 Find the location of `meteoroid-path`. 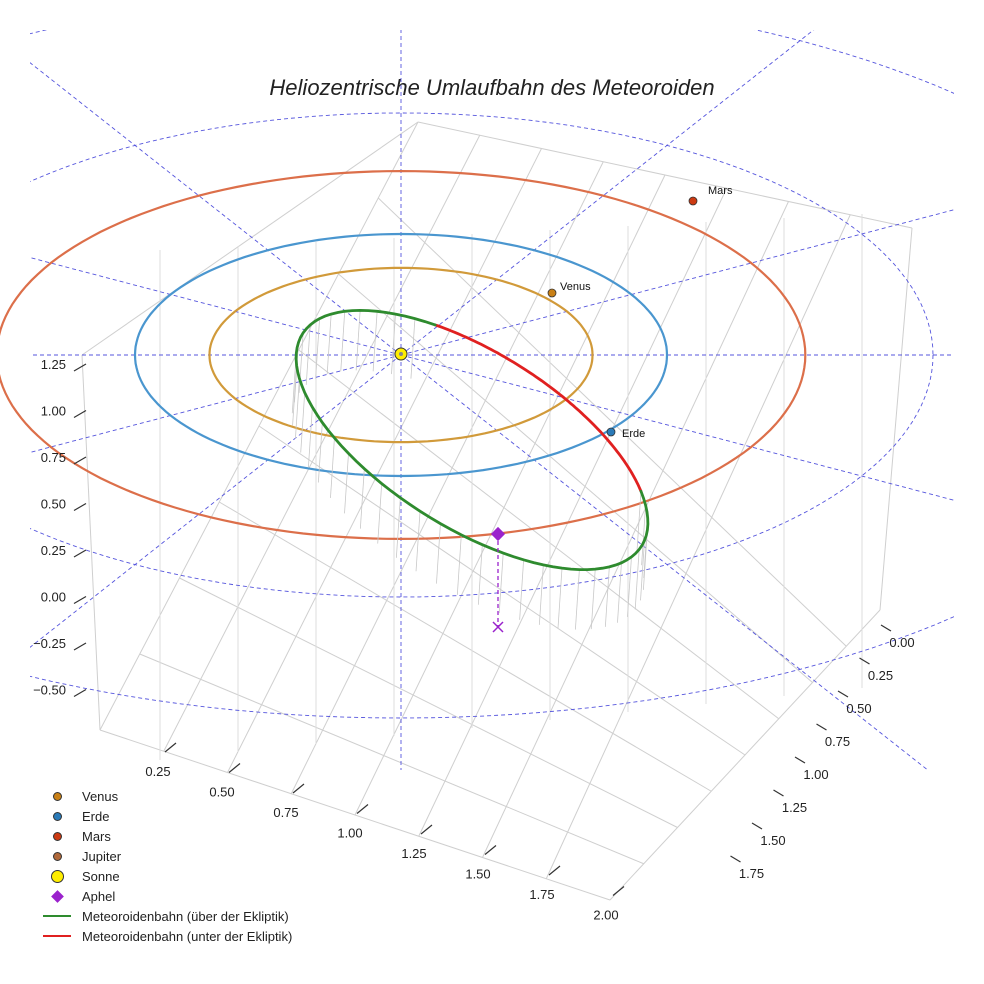

meteoroid-path is located at coordinates (472, 439).